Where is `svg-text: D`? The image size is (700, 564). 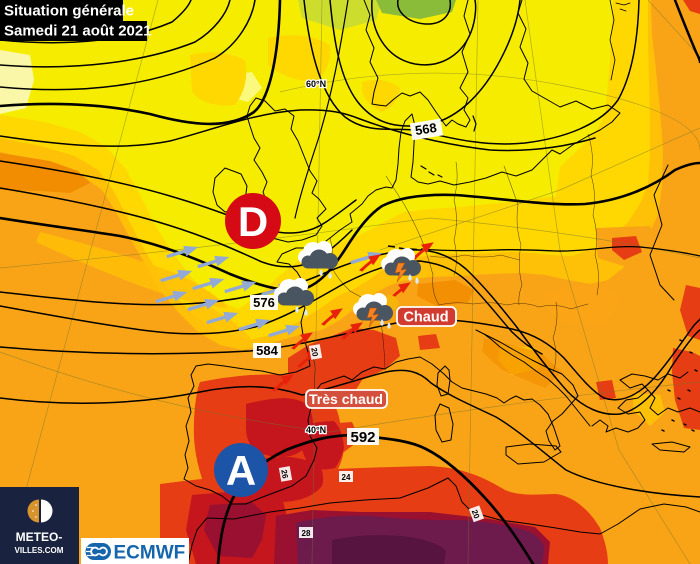 svg-text: D is located at coordinates (253, 221).